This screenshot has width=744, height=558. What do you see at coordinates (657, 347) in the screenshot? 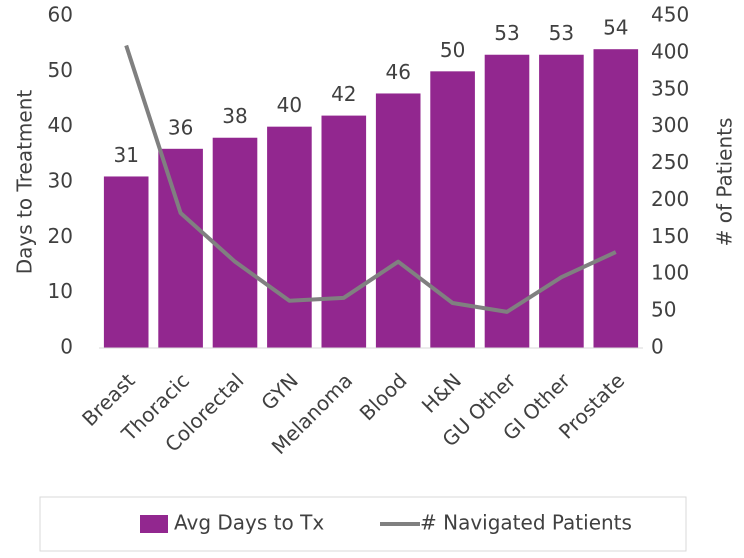
I see `y2-tick-label: 0` at bounding box center [657, 347].